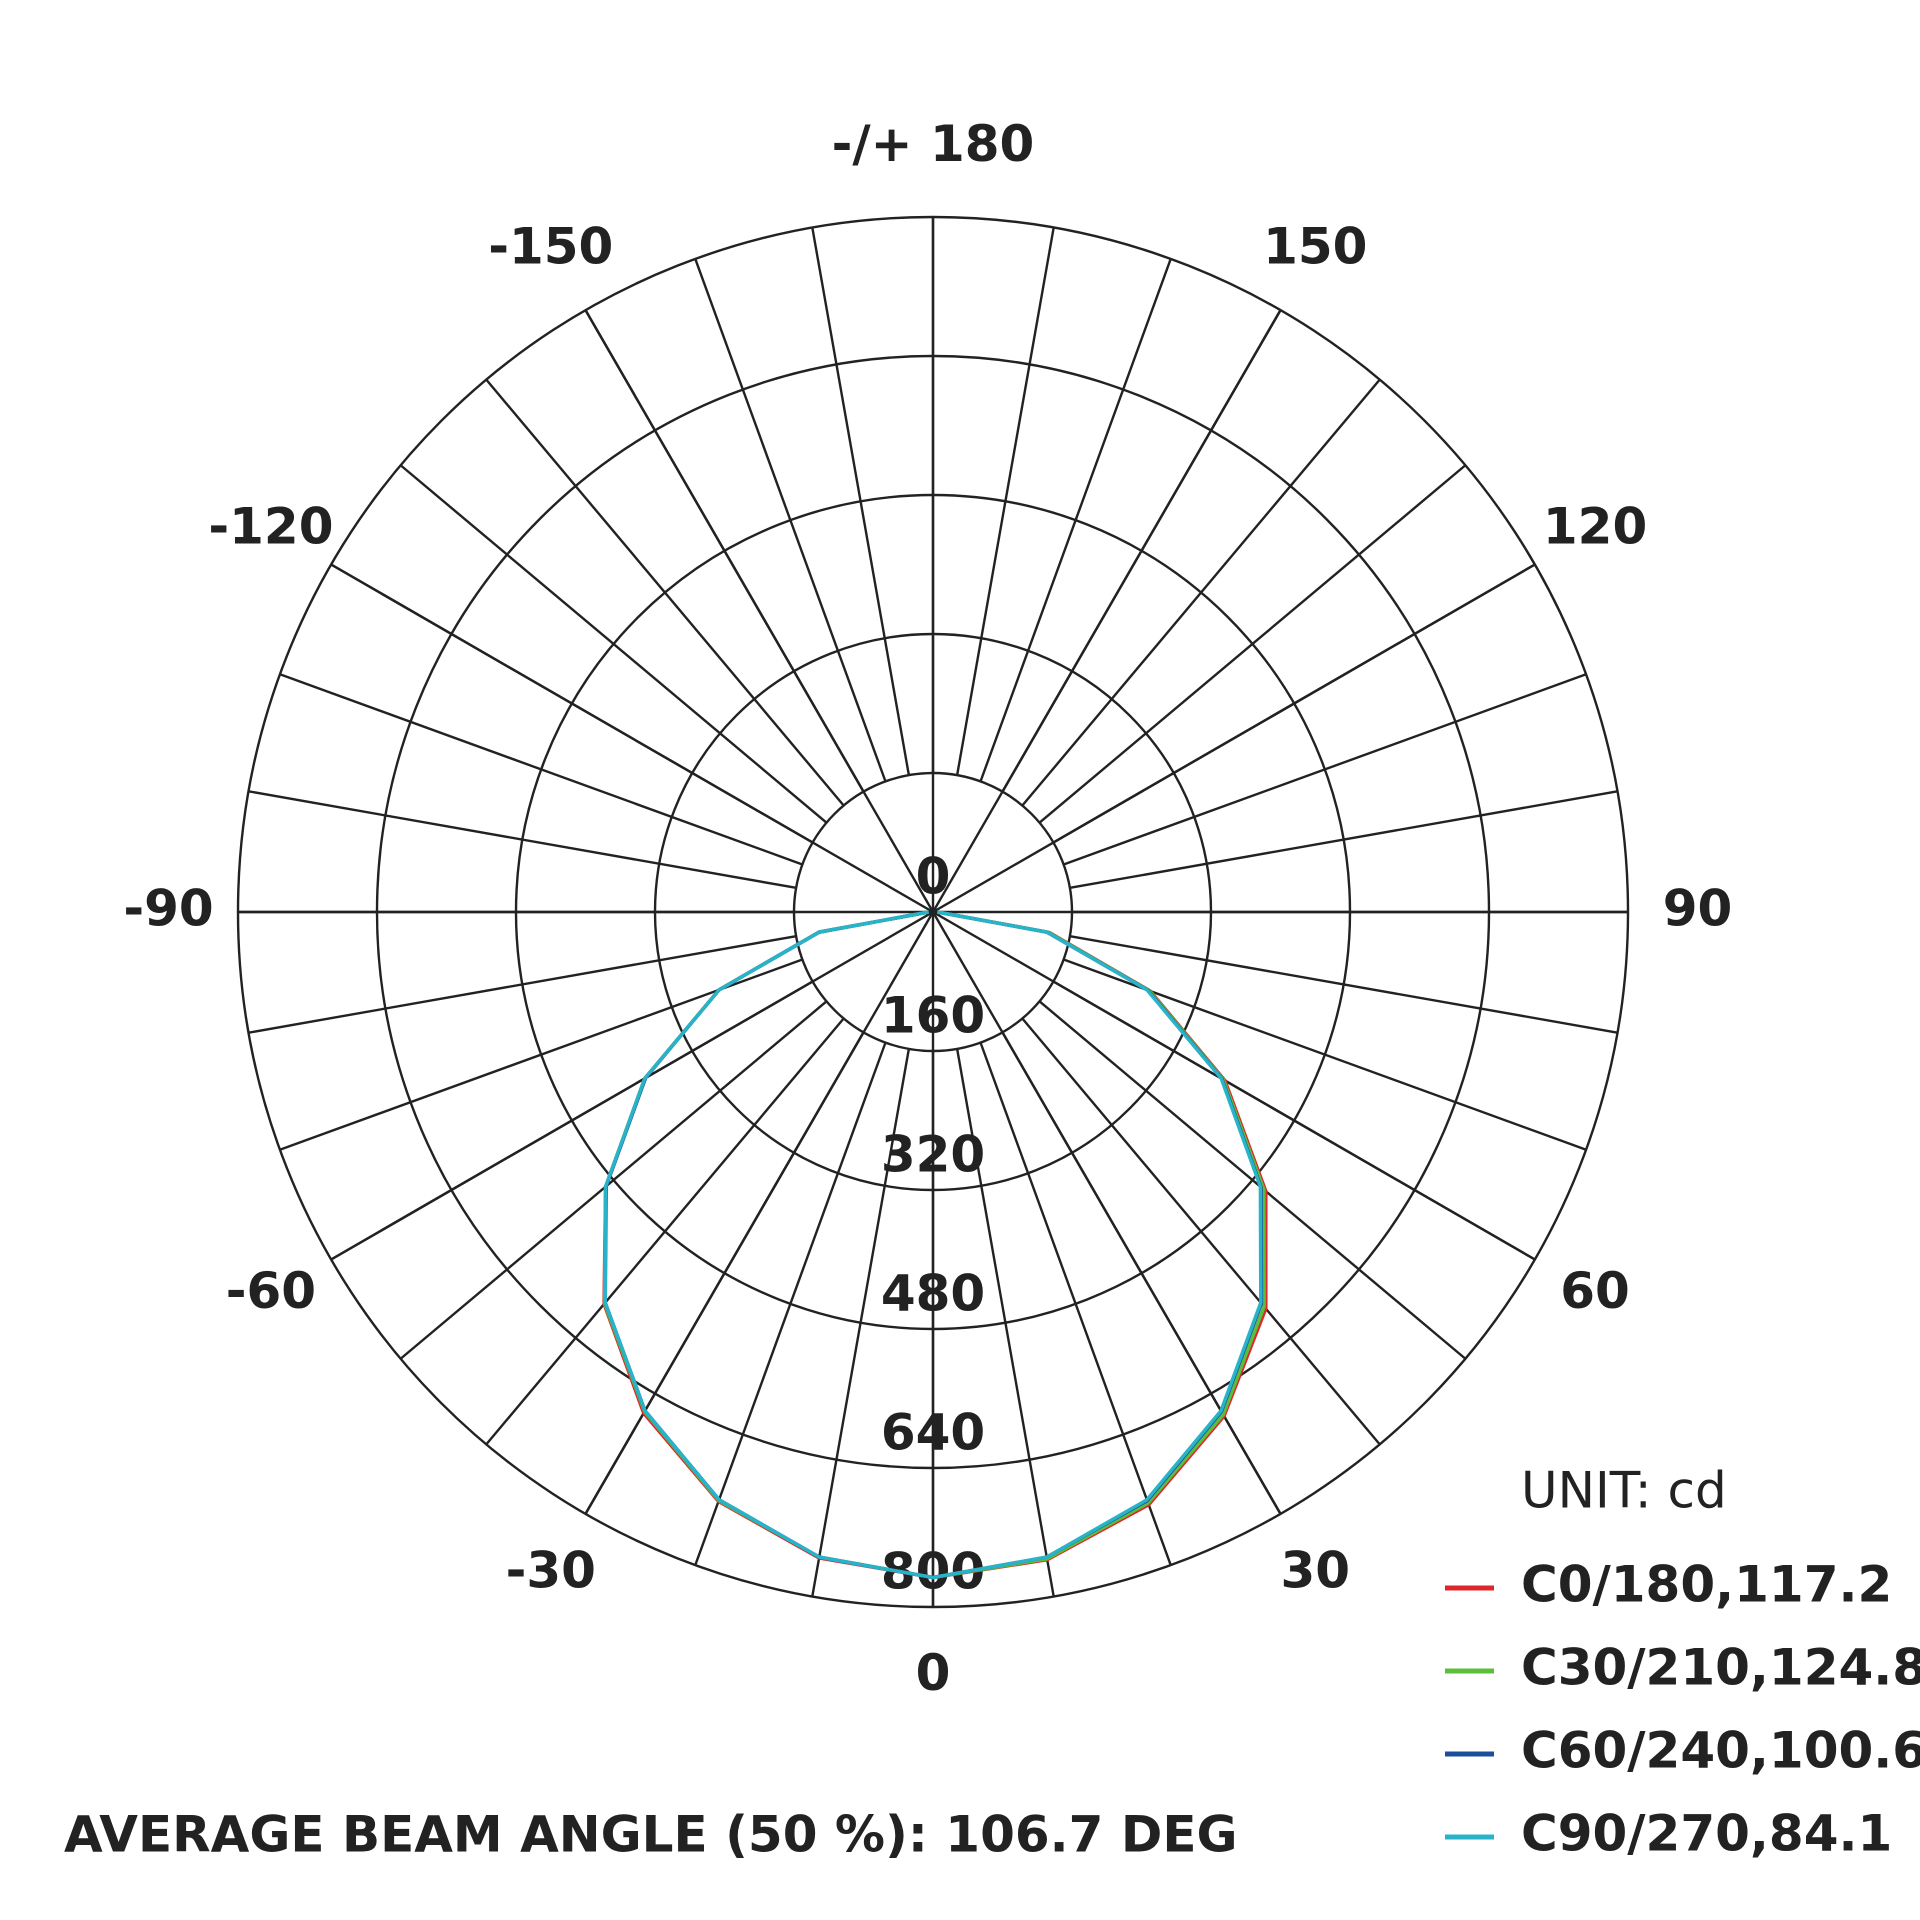 The image size is (1920, 1920). I want to click on series-line, so click(933, 1245).